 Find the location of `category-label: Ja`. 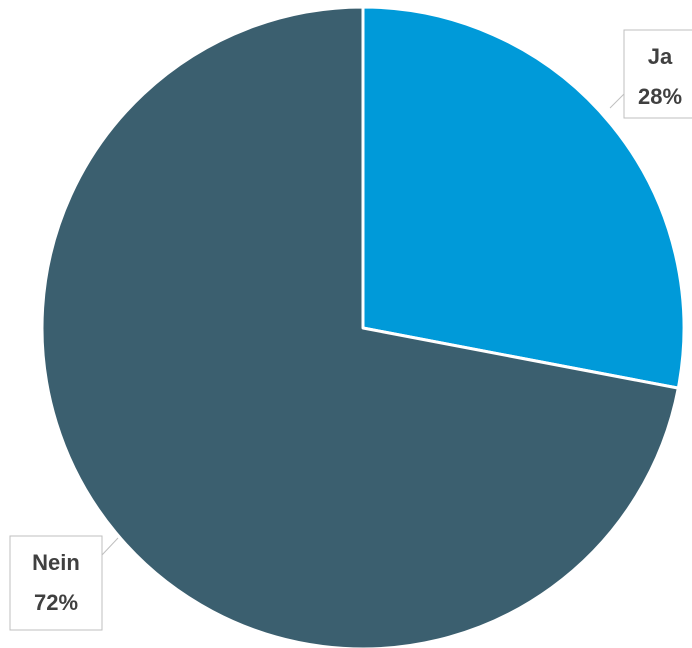

category-label: Ja is located at coordinates (660, 56).